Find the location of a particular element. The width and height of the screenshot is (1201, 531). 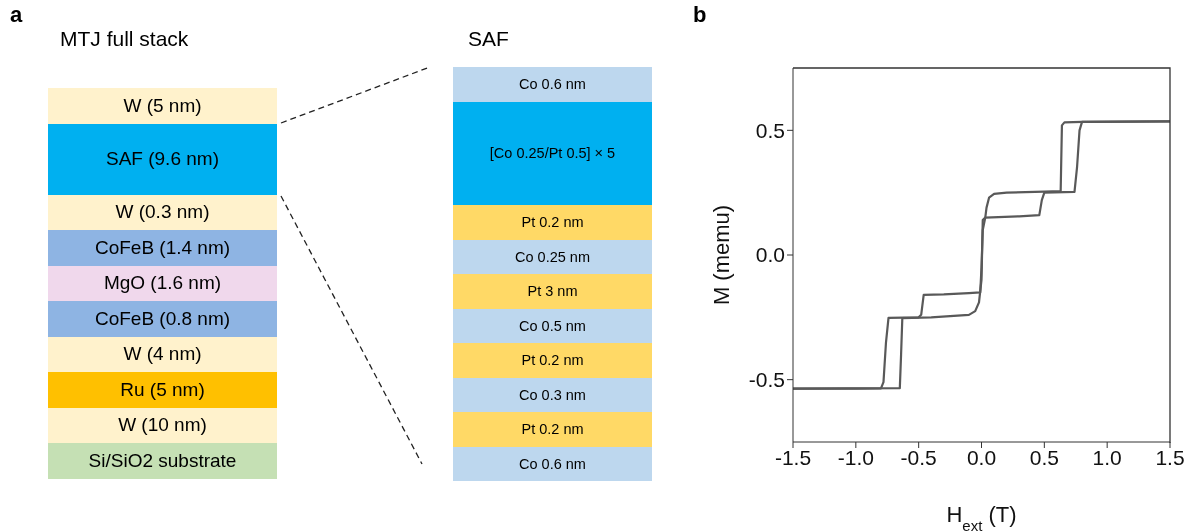

category-label: Ru (5 nm) is located at coordinates (162, 389).